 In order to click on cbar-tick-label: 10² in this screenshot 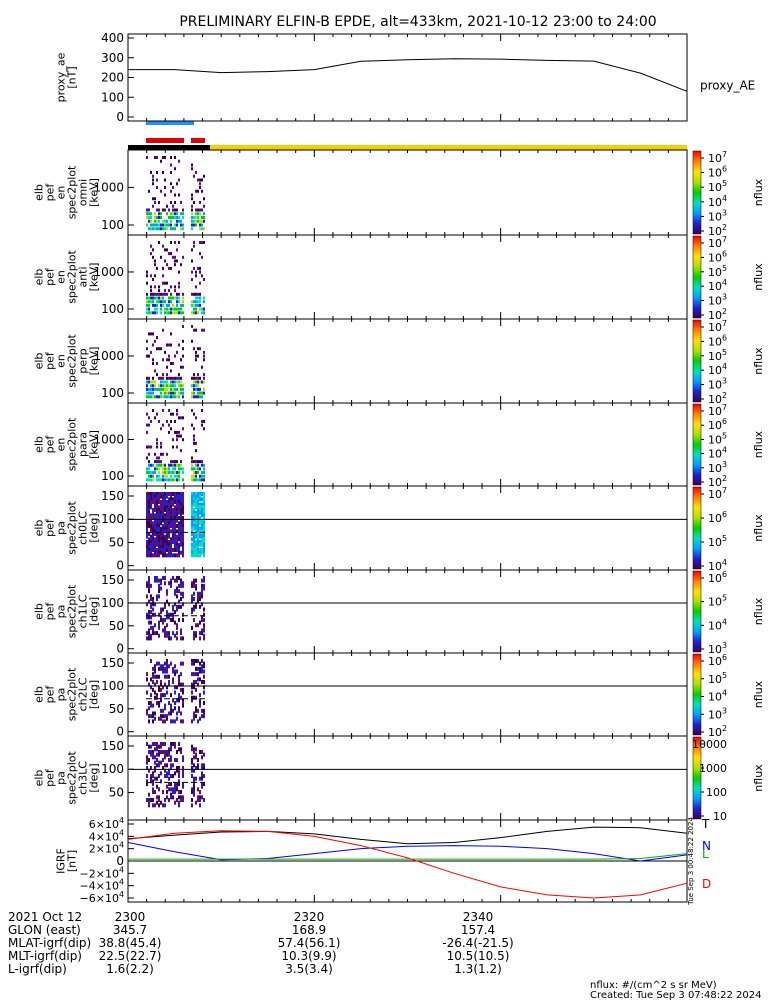, I will do `click(717, 481)`.